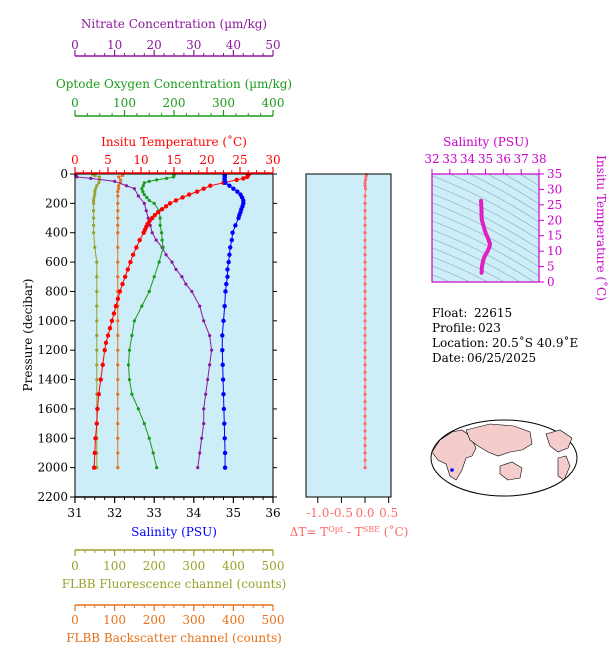  I want to click on salinity-line, so click(232, 321).